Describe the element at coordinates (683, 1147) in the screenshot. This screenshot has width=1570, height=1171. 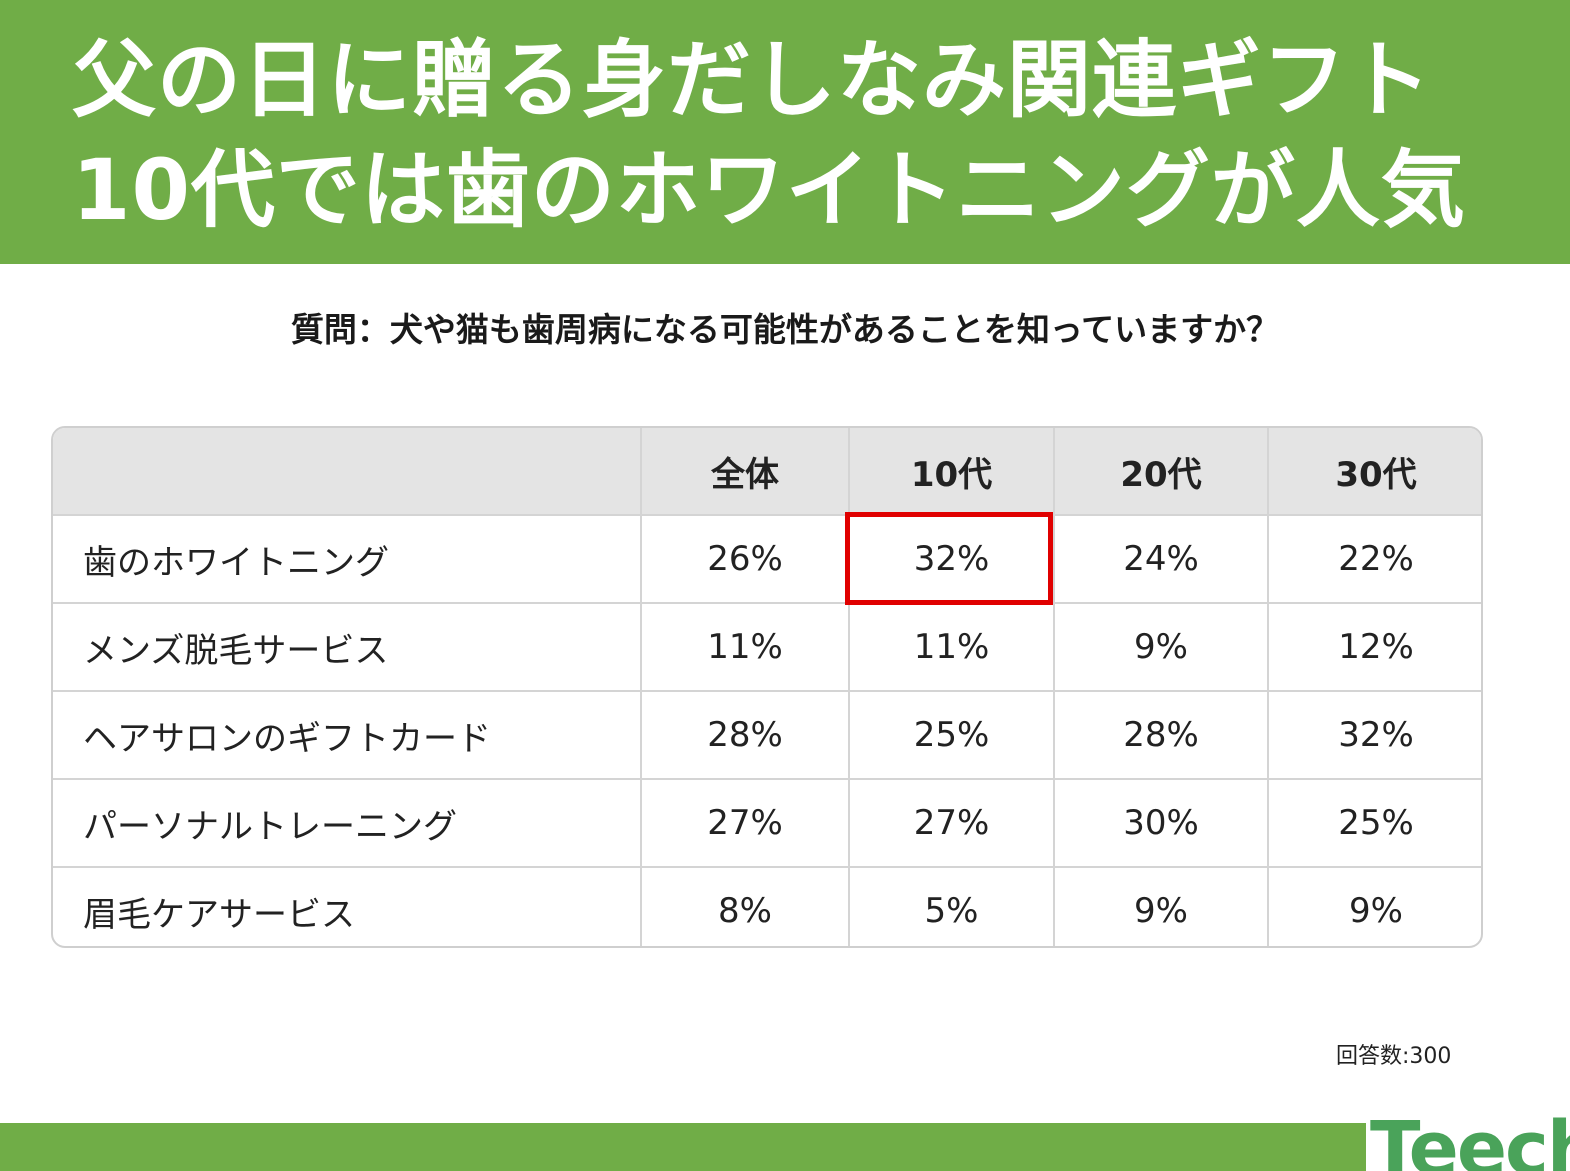
I see `footer-bar` at that location.